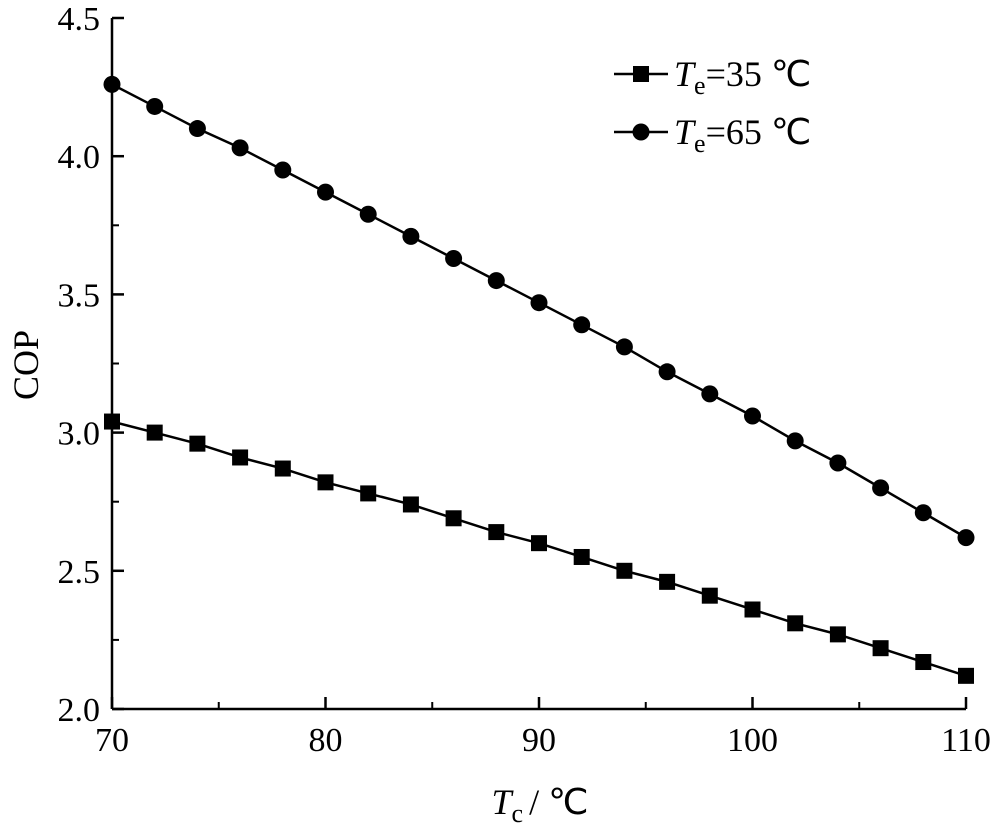  I want to click on y-tick-label: 2.5, so click(79, 572).